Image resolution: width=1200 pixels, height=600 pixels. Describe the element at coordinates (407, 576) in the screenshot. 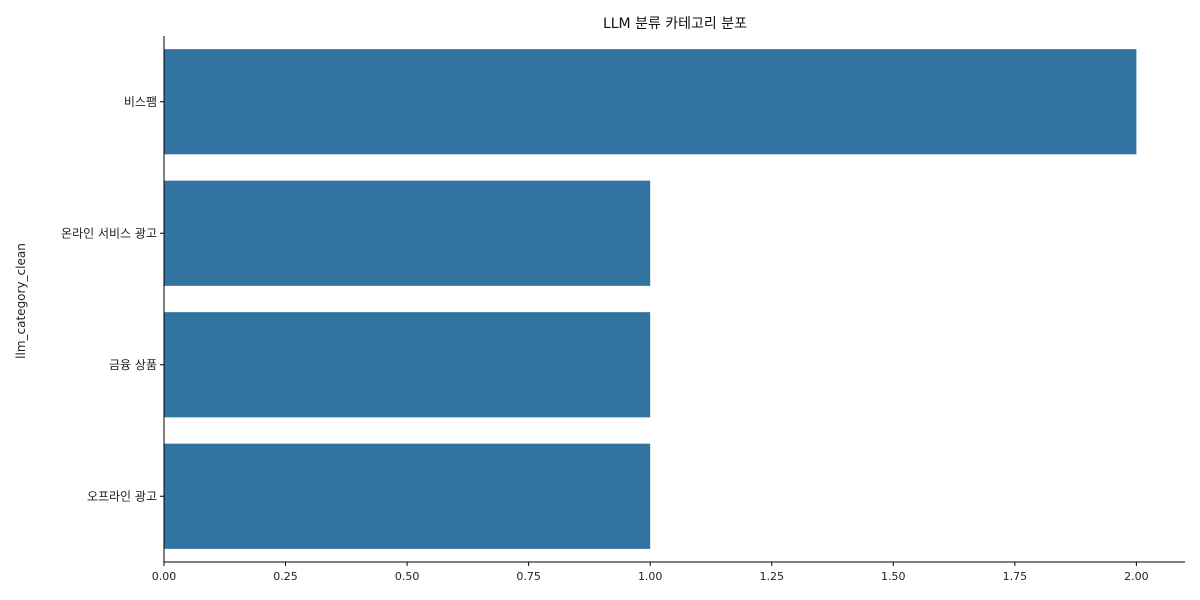

I see `x-tick-label-2: 0.50` at that location.